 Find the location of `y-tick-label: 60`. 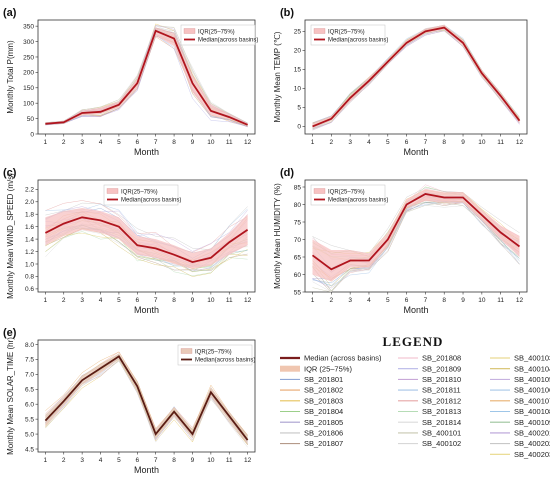

y-tick-label: 60 is located at coordinates (298, 275).